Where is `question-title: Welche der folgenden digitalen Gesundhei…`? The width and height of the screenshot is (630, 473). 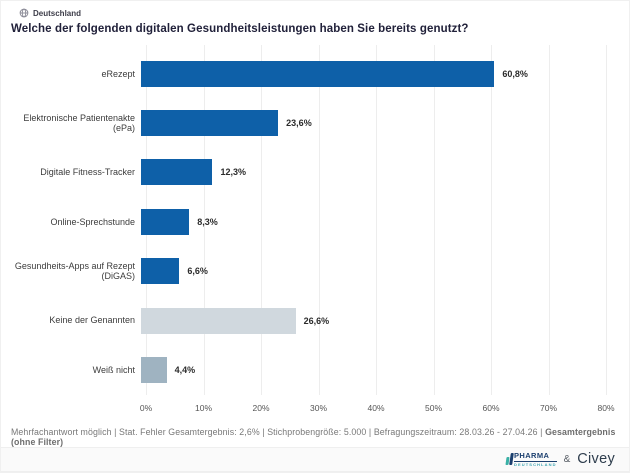 question-title: Welche der folgenden digitalen Gesundhei… is located at coordinates (240, 29).